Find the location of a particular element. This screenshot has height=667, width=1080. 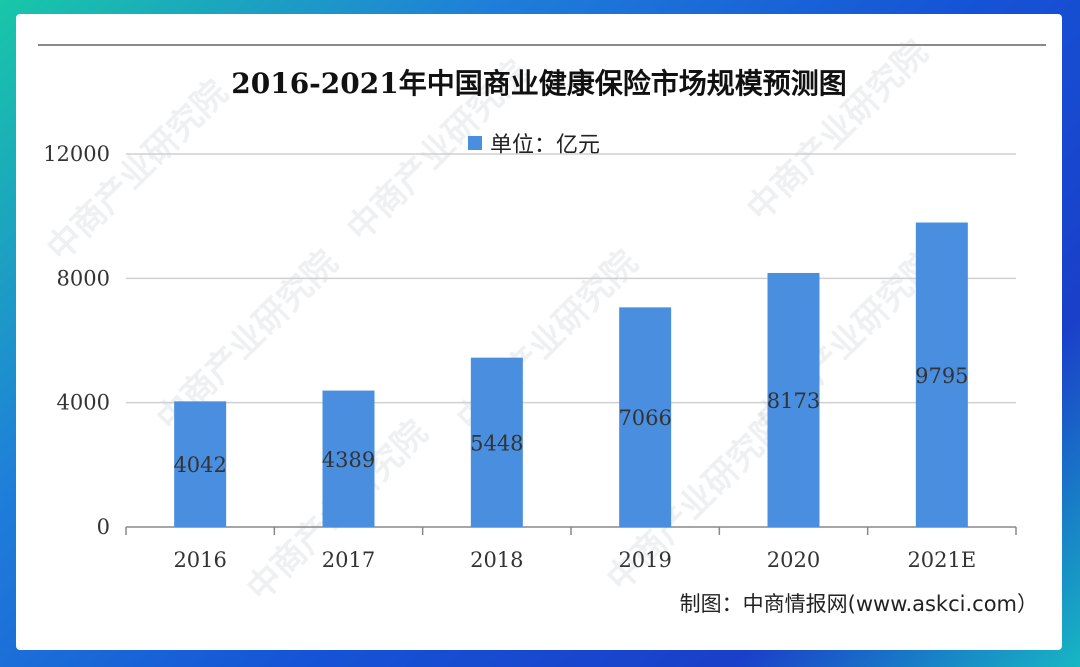

x-tick-label: 2019 is located at coordinates (644, 560).